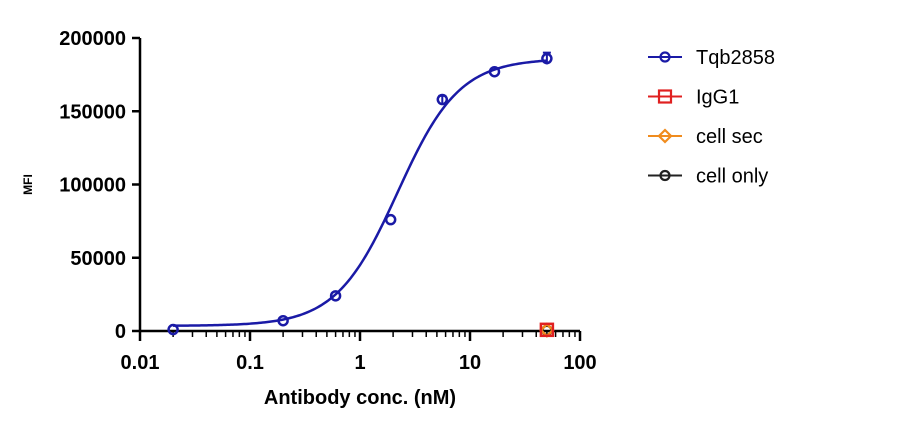  I want to click on y-axis-title: MFI, so click(28, 184).